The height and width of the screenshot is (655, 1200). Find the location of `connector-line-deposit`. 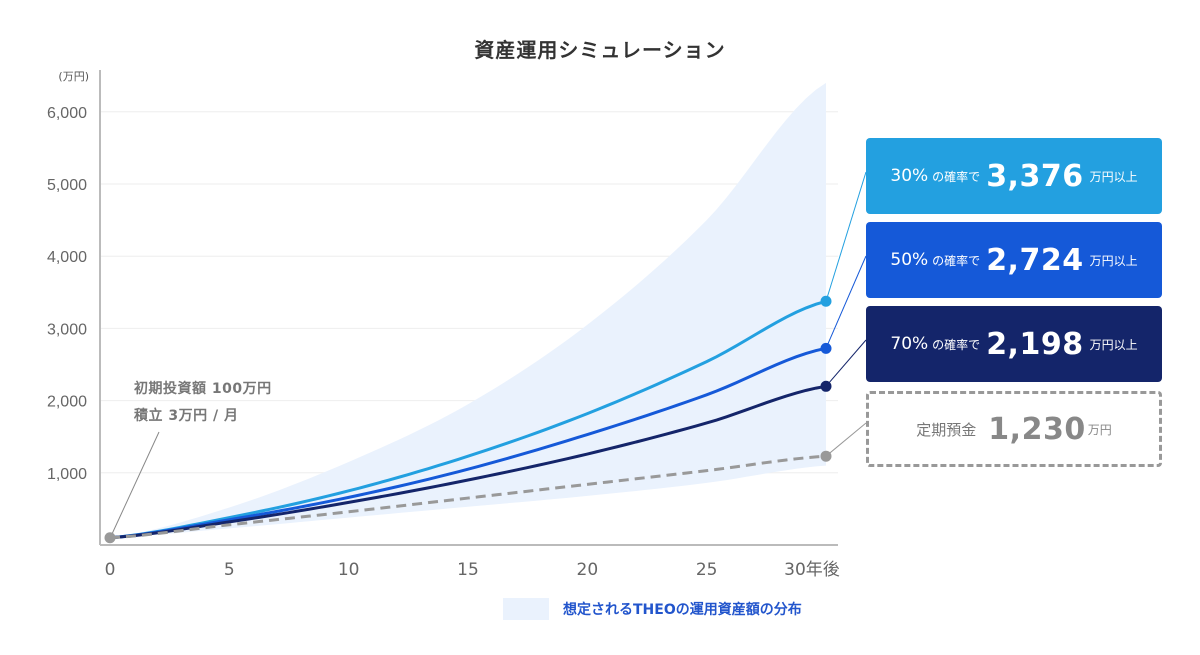

connector-line-deposit is located at coordinates (846, 439).